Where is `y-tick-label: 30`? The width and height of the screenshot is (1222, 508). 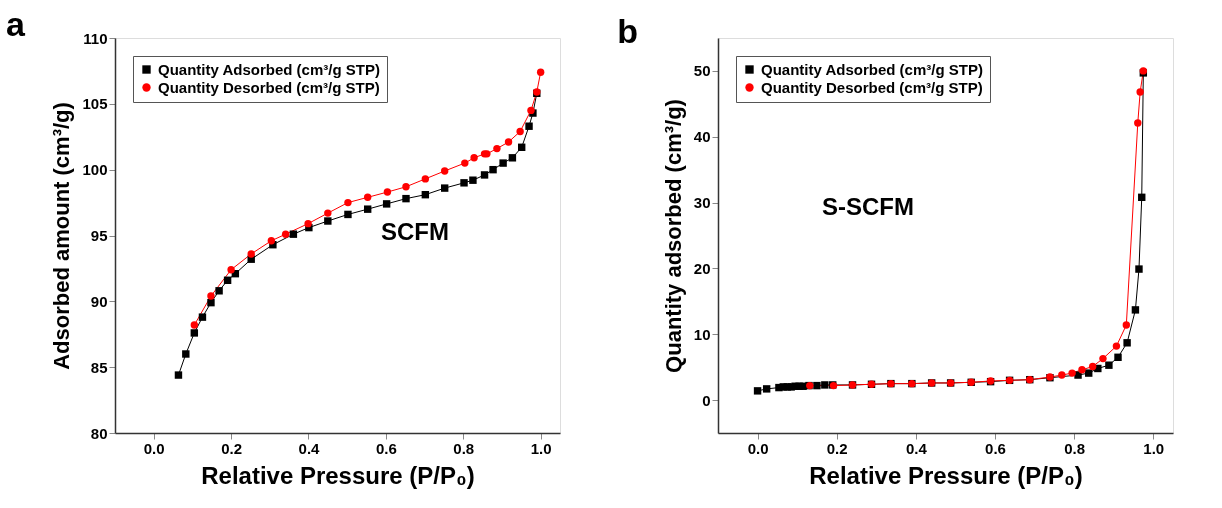 y-tick-label: 30 is located at coordinates (702, 203).